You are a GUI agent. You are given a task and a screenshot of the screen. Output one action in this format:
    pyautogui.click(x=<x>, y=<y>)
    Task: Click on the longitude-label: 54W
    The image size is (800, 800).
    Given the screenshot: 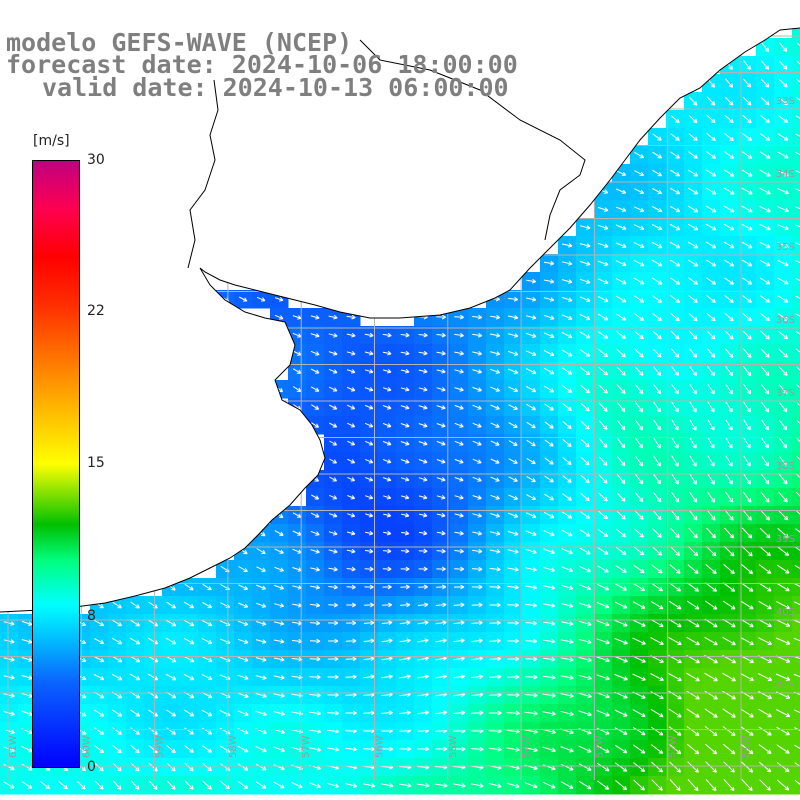 What is the action you would take?
    pyautogui.click(x=526, y=746)
    